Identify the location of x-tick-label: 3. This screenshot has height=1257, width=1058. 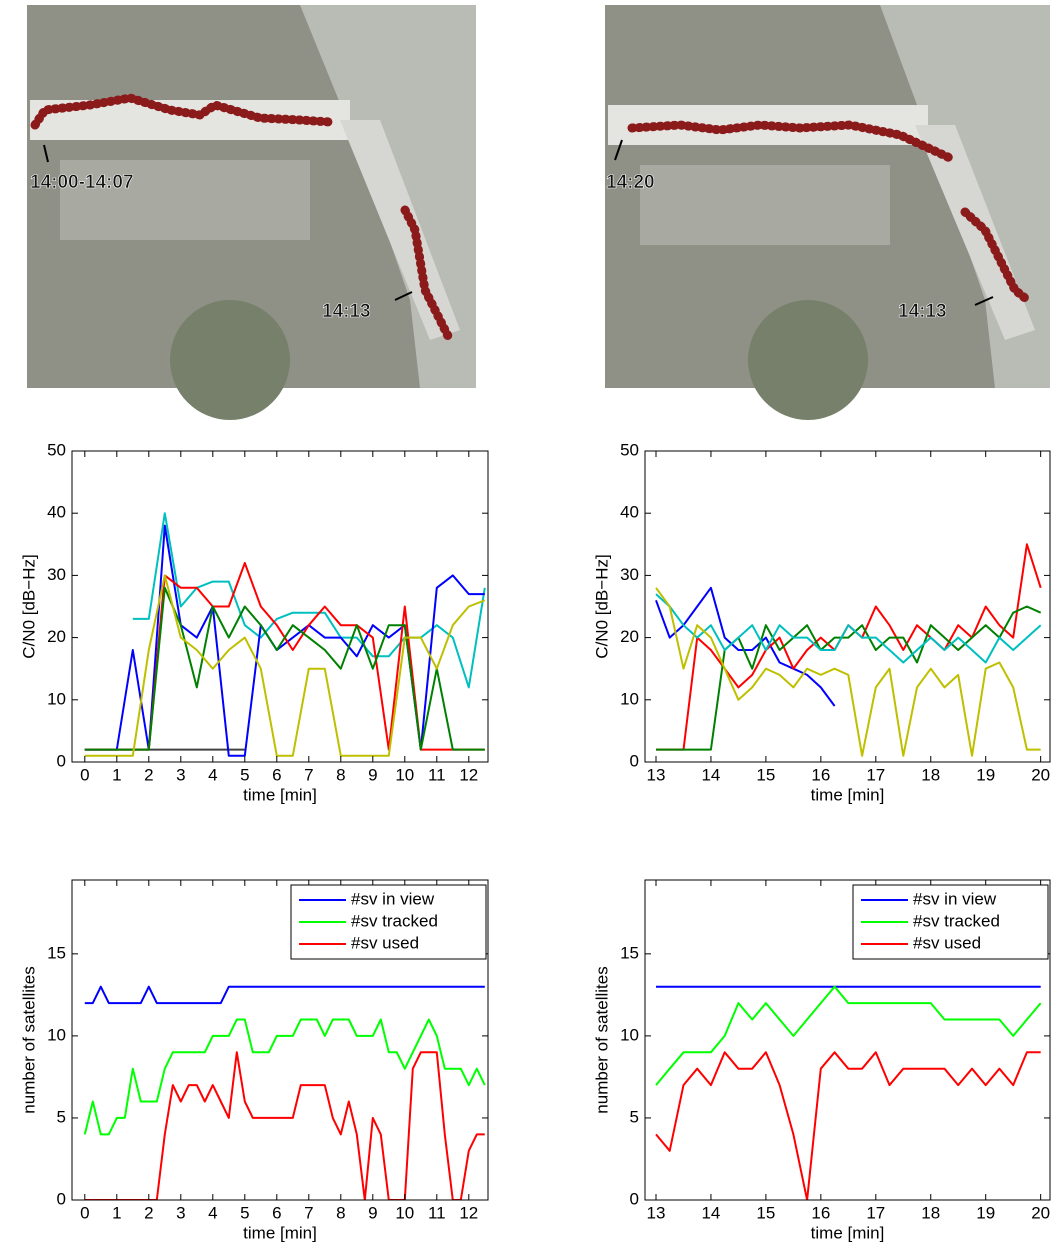
(180, 774).